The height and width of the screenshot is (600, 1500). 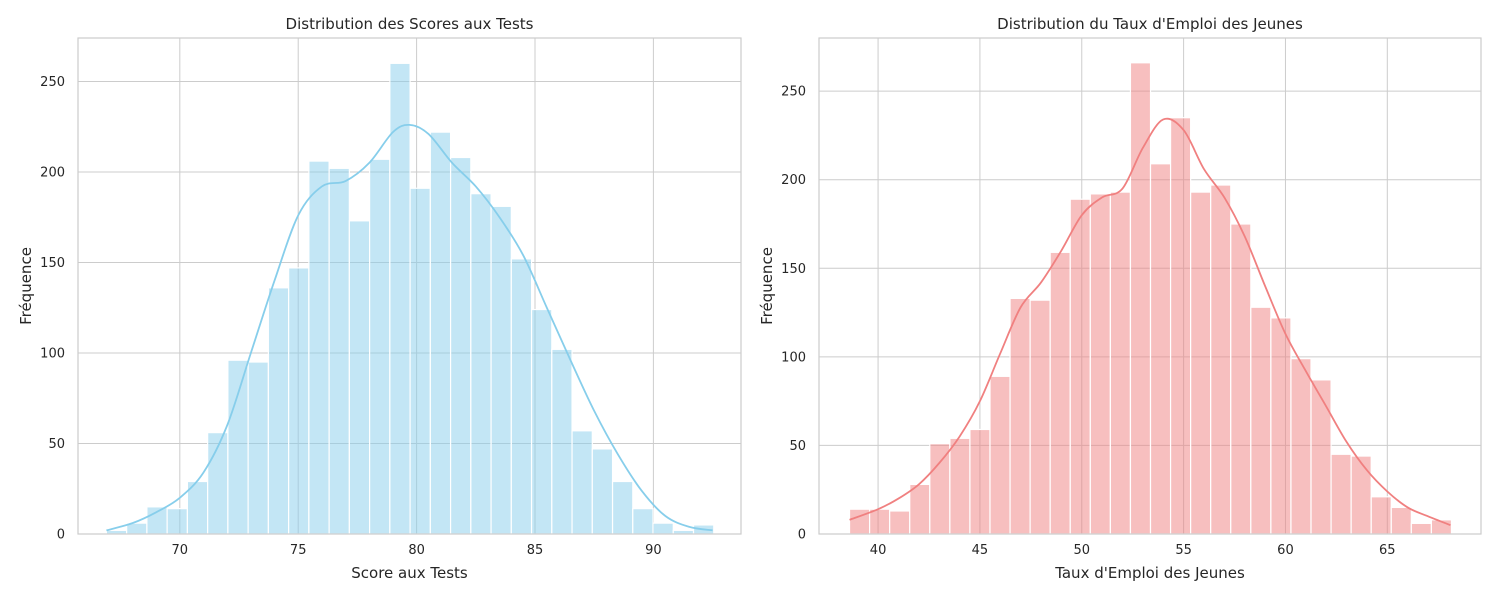 What do you see at coordinates (409, 573) in the screenshot?
I see `x-axis-label: Score aux Tests` at bounding box center [409, 573].